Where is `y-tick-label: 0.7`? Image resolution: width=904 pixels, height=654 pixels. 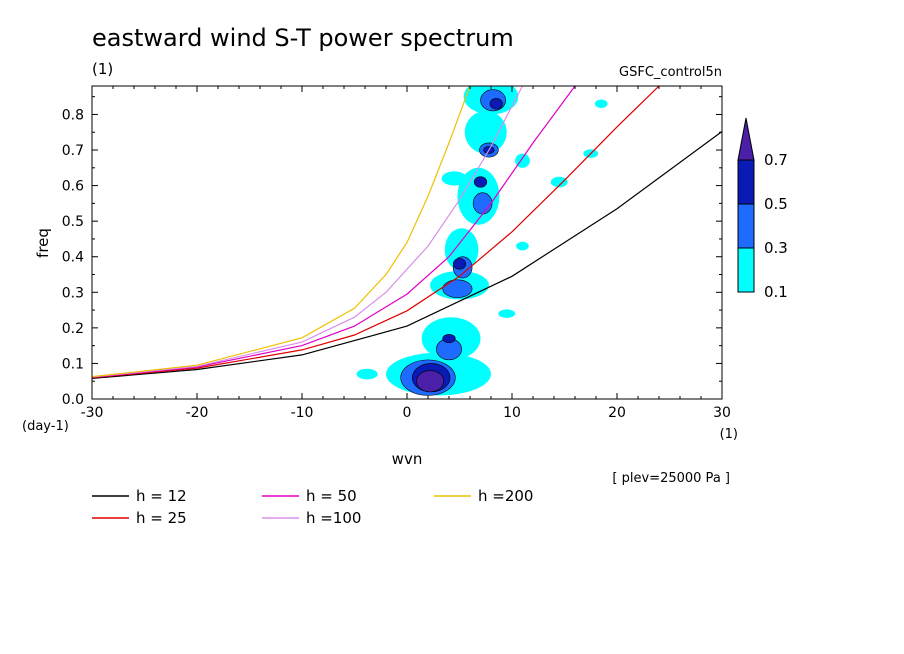
y-tick-label: 0.7 is located at coordinates (73, 151).